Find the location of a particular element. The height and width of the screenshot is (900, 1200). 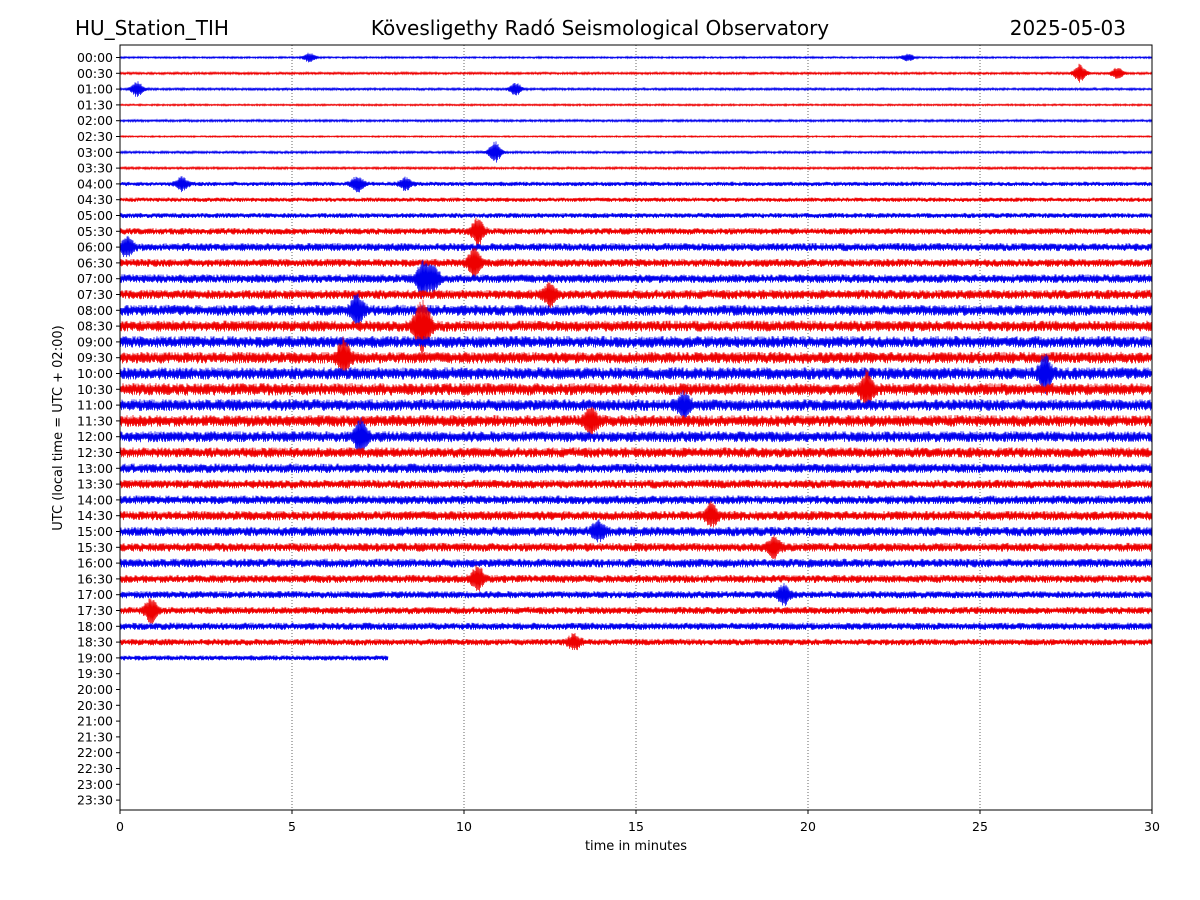

y-tick-label: 06:30 is located at coordinates (95, 262).